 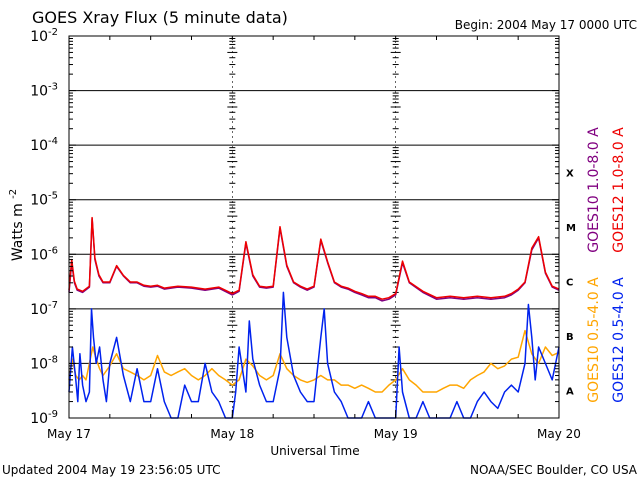 What do you see at coordinates (69, 434) in the screenshot?
I see `x-tick-label: May 17` at bounding box center [69, 434].